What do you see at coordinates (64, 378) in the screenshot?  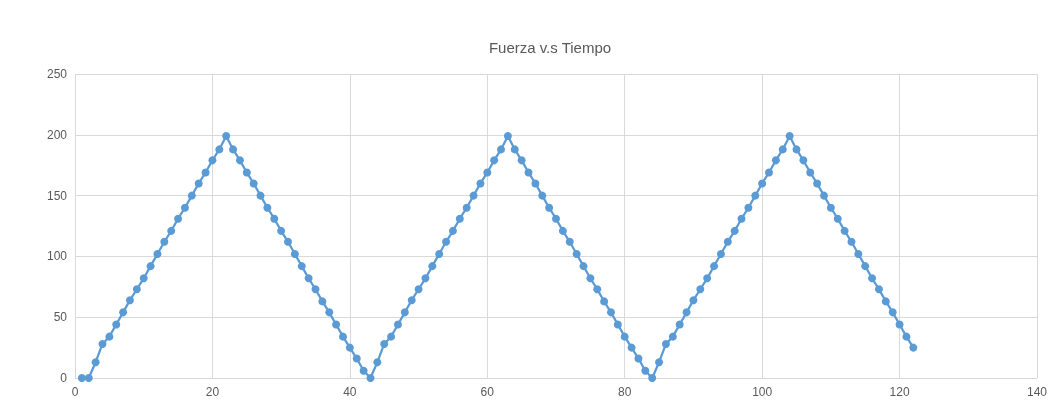 I see `y-tick-label: 0` at bounding box center [64, 378].